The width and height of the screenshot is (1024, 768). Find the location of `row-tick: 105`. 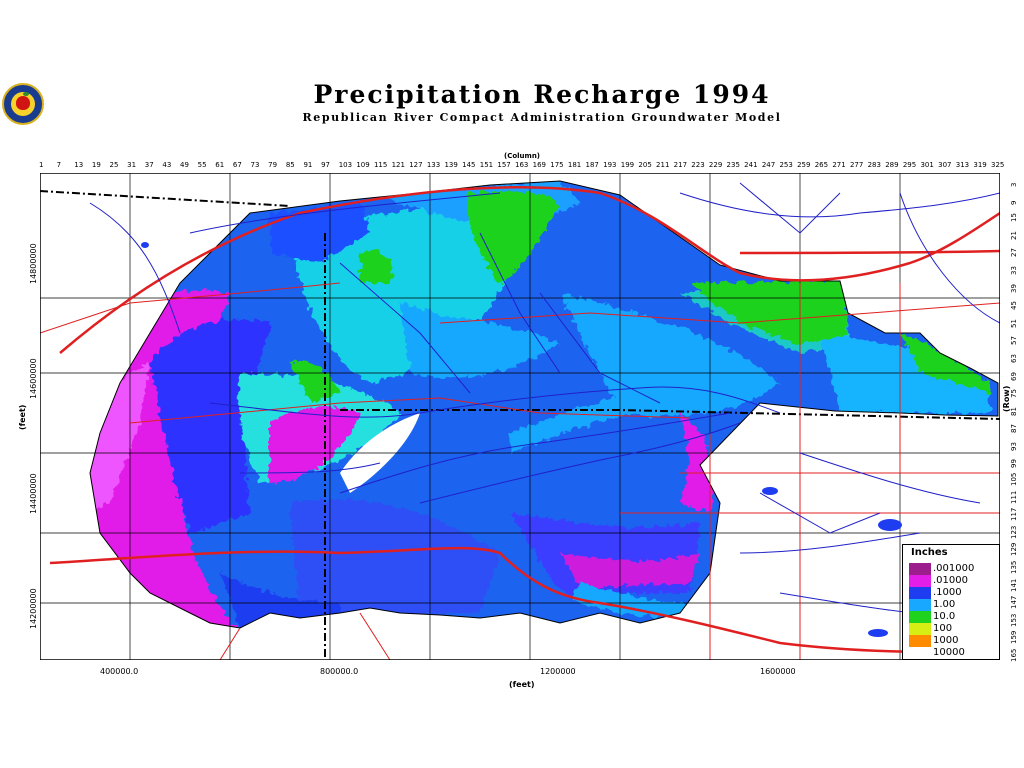

row-tick: 105 is located at coordinates (1014, 479).